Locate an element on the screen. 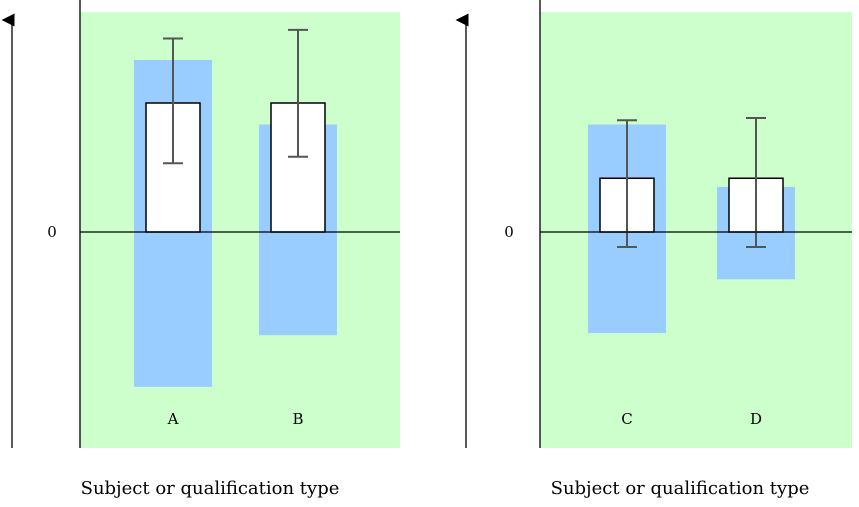 The width and height of the screenshot is (859, 507). category-label-a: A is located at coordinates (173, 419).